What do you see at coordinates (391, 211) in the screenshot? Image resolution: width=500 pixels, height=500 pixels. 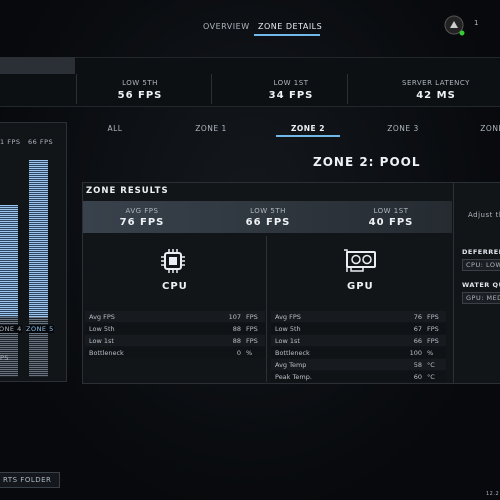 I see `stat-label: LOW 1ST` at bounding box center [391, 211].